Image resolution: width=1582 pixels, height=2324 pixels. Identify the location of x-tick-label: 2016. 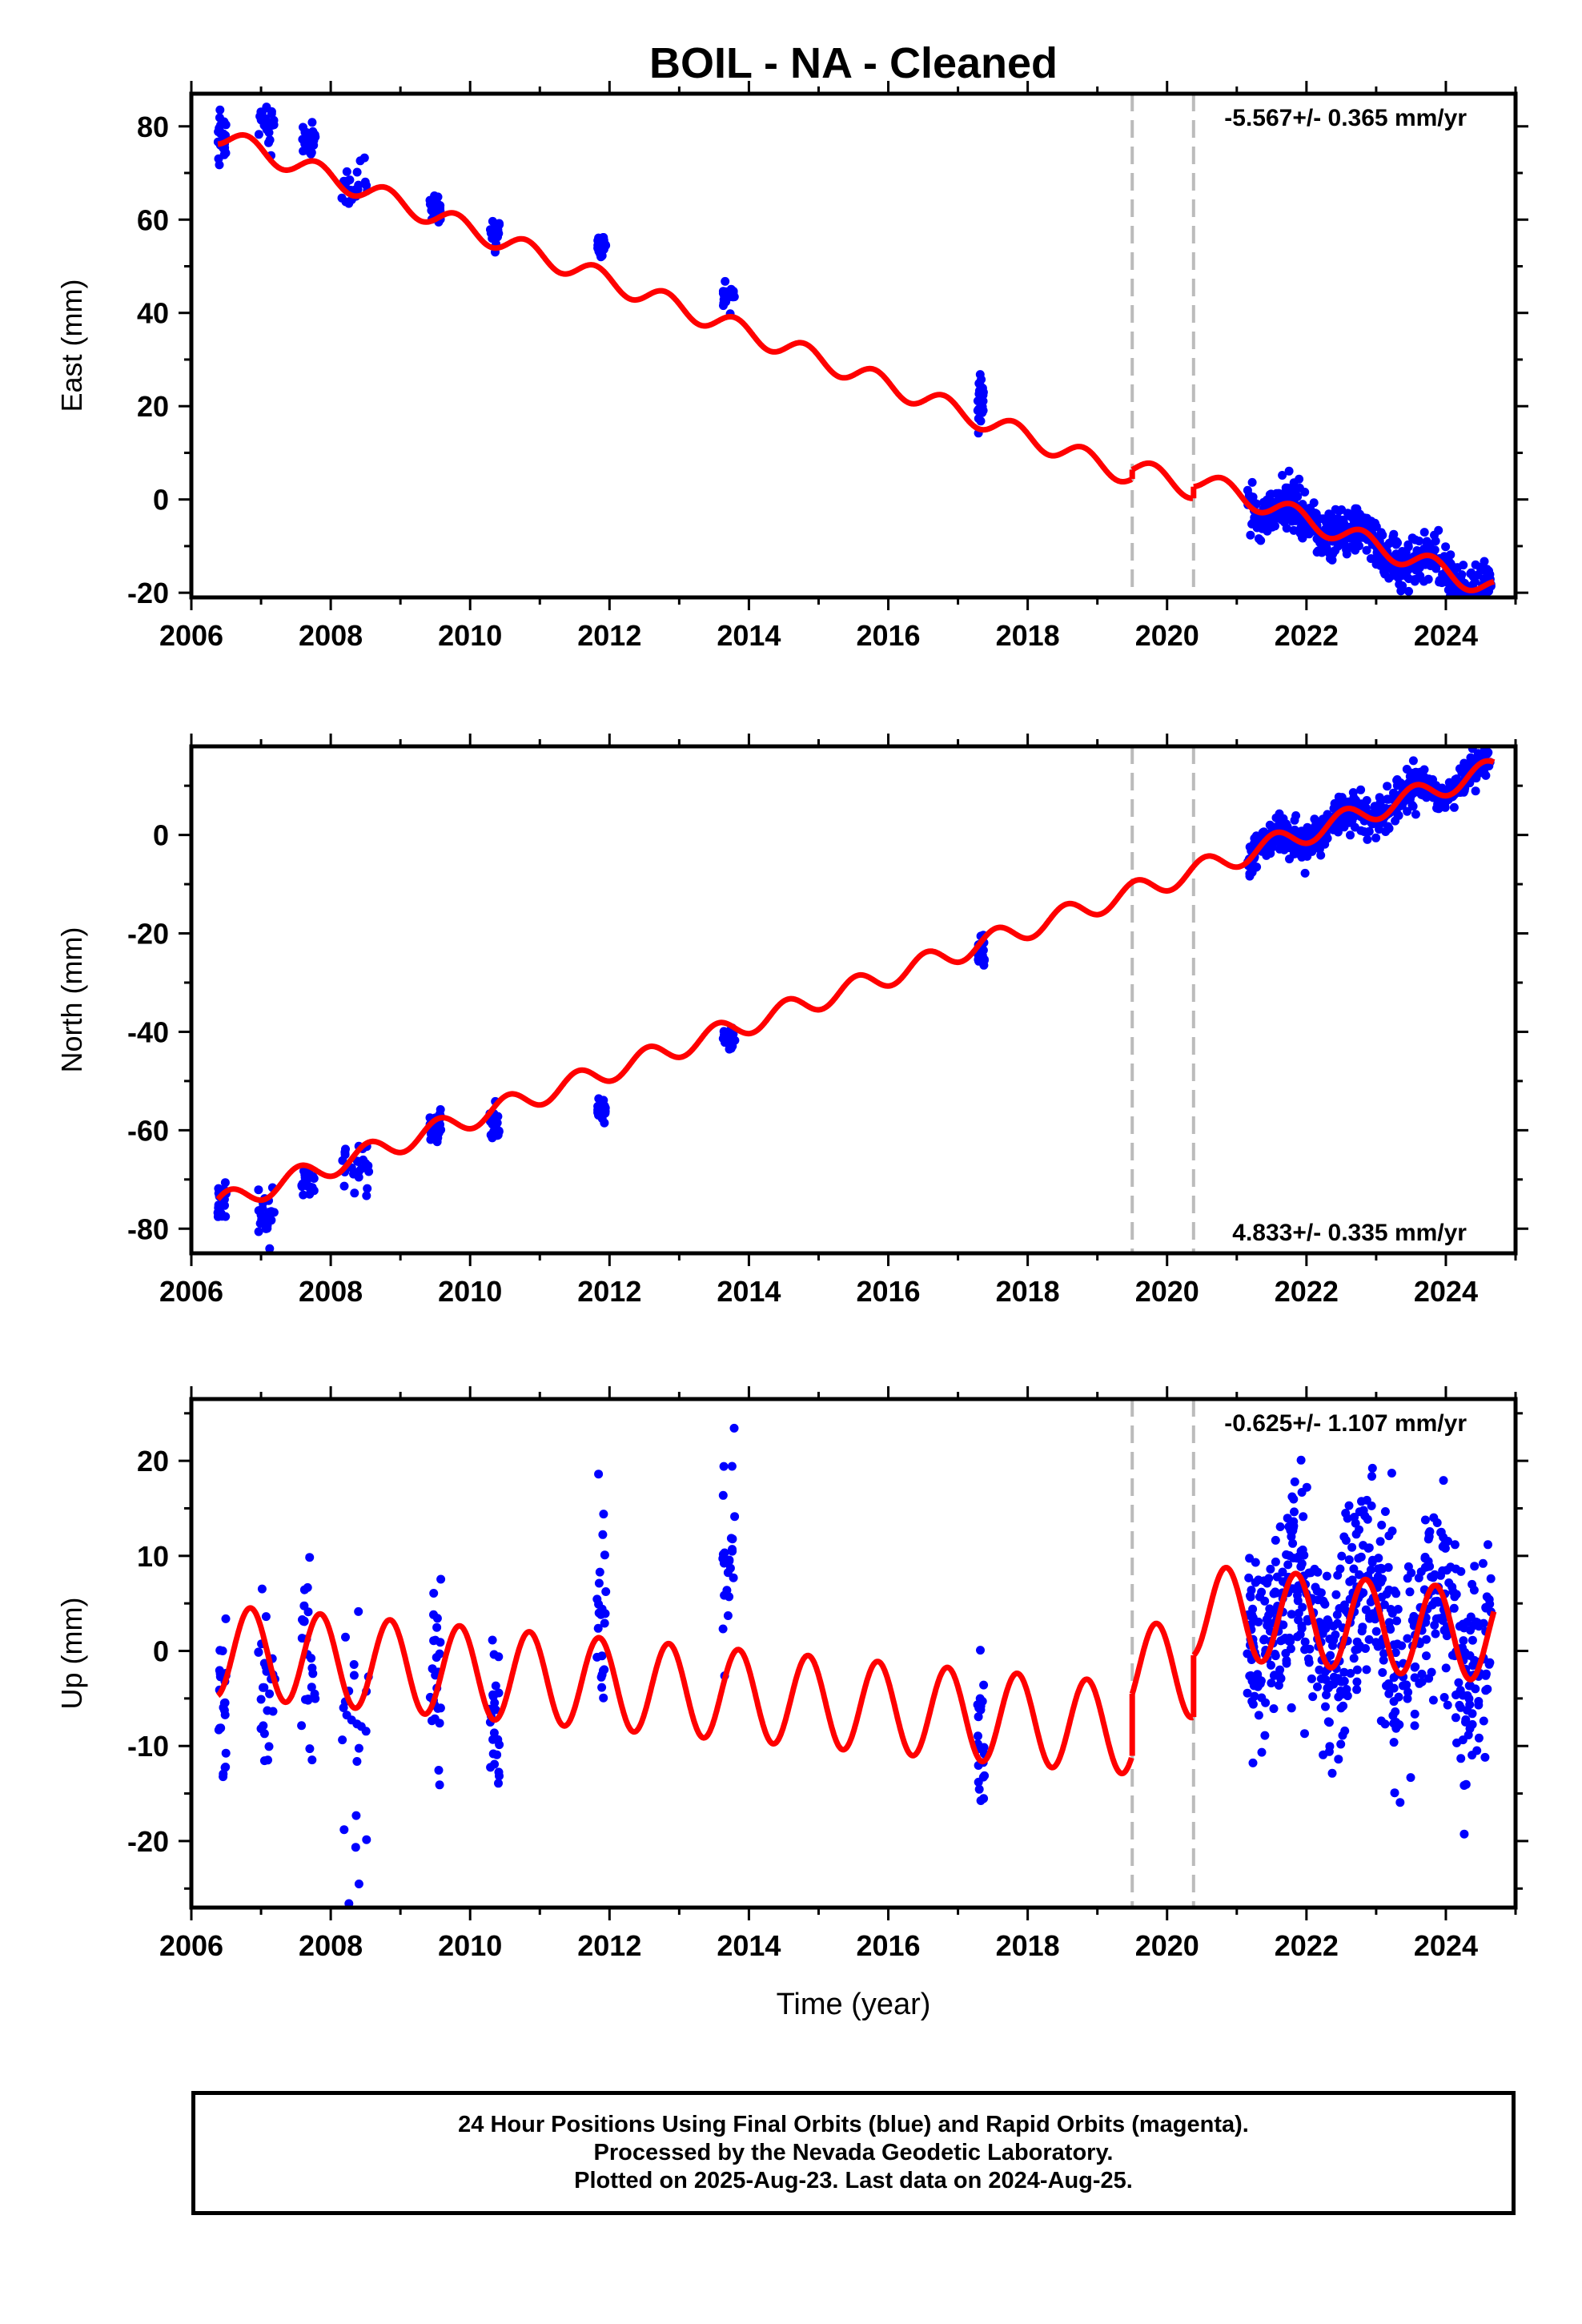
(888, 635).